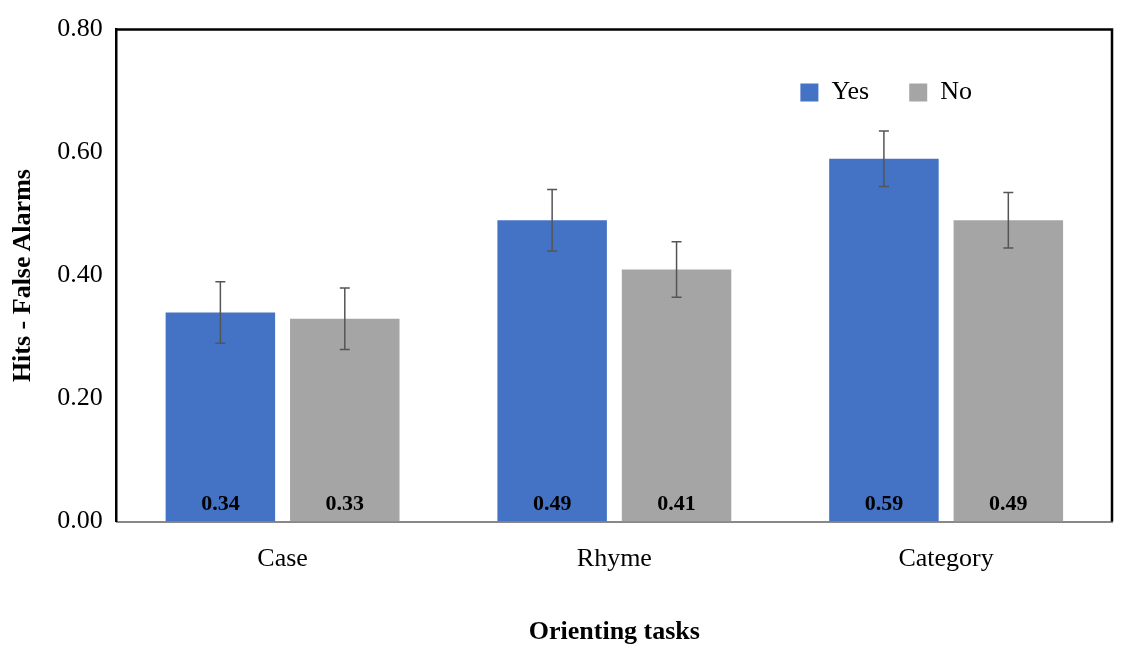  Describe the element at coordinates (884, 503) in the screenshot. I see `data-label: 0.59` at that location.